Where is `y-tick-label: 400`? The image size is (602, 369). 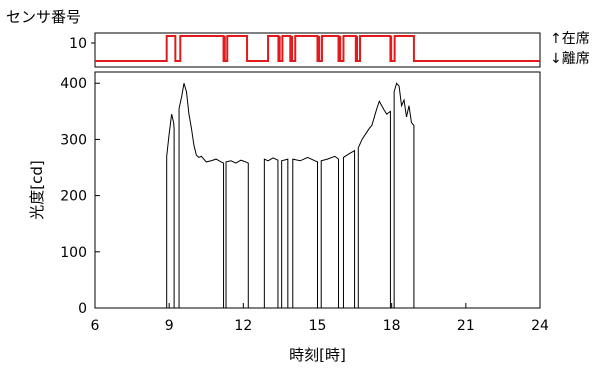
y-tick-label: 400 is located at coordinates (73, 84).